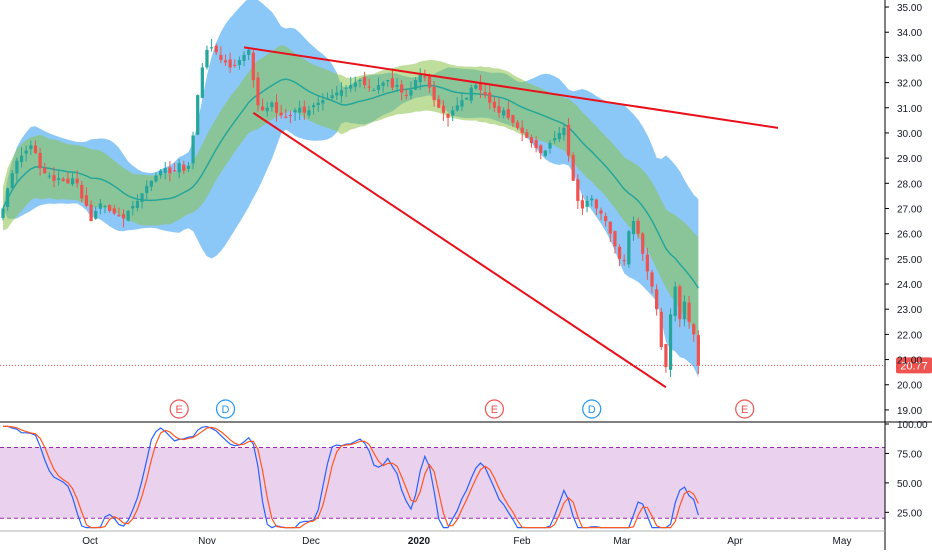  I want to click on y-tick-label: 24.00, so click(909, 285).